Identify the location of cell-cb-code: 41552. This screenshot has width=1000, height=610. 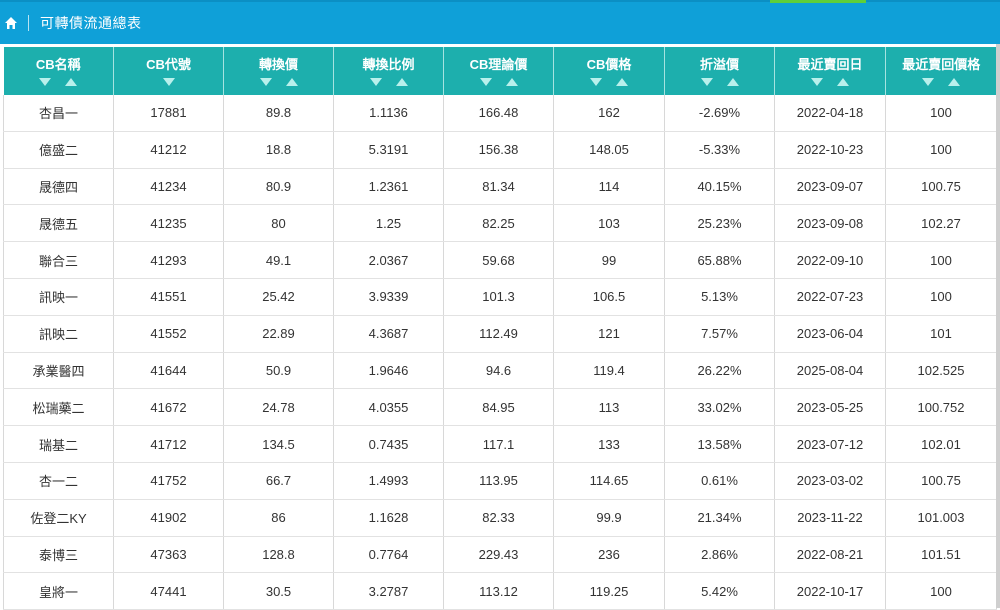
(168, 334).